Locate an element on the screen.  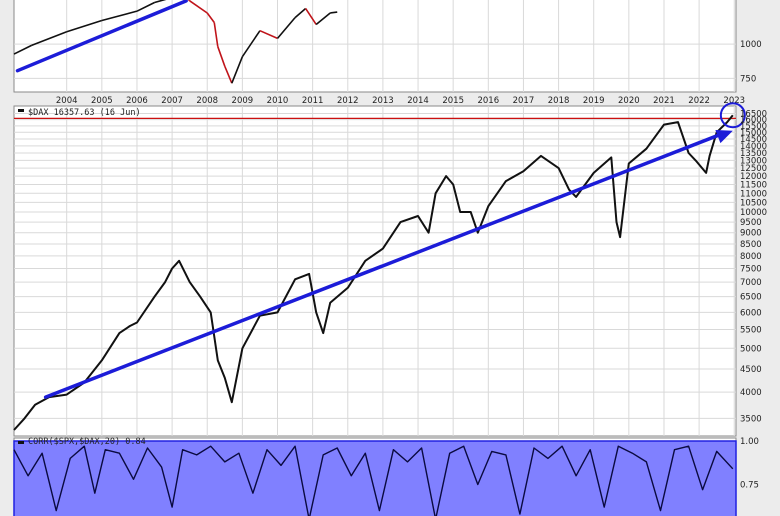
dax-y-tick-label: 11500 is located at coordinates (753, 186).